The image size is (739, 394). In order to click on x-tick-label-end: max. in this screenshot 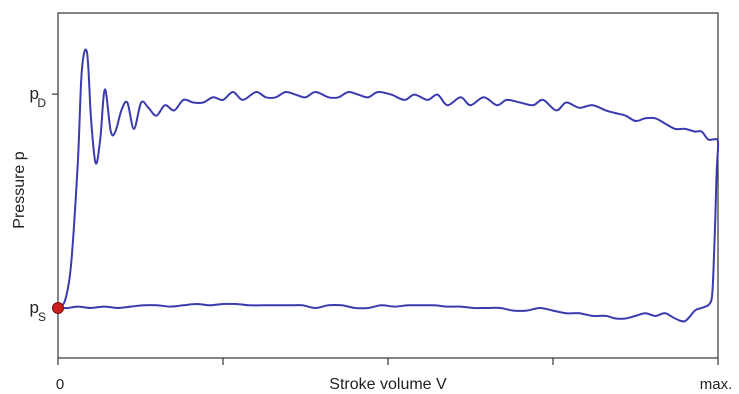, I will do `click(716, 384)`.